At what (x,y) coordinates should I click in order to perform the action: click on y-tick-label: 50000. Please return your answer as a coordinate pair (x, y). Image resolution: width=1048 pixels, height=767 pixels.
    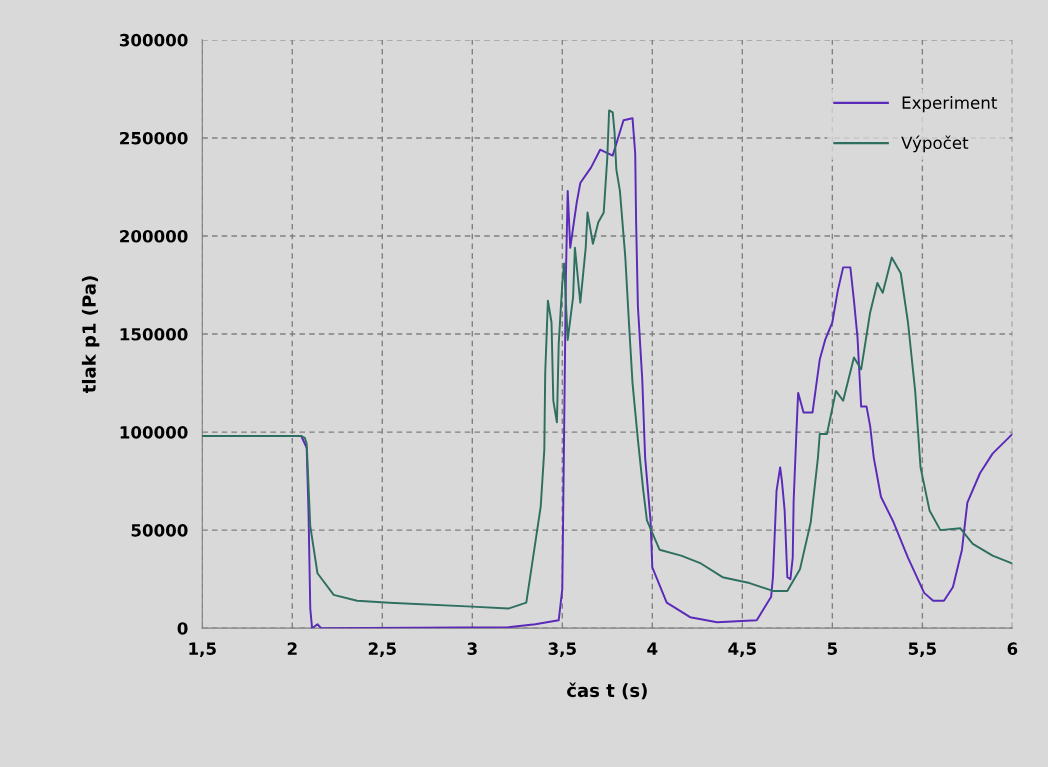
    Looking at the image, I should click on (159, 530).